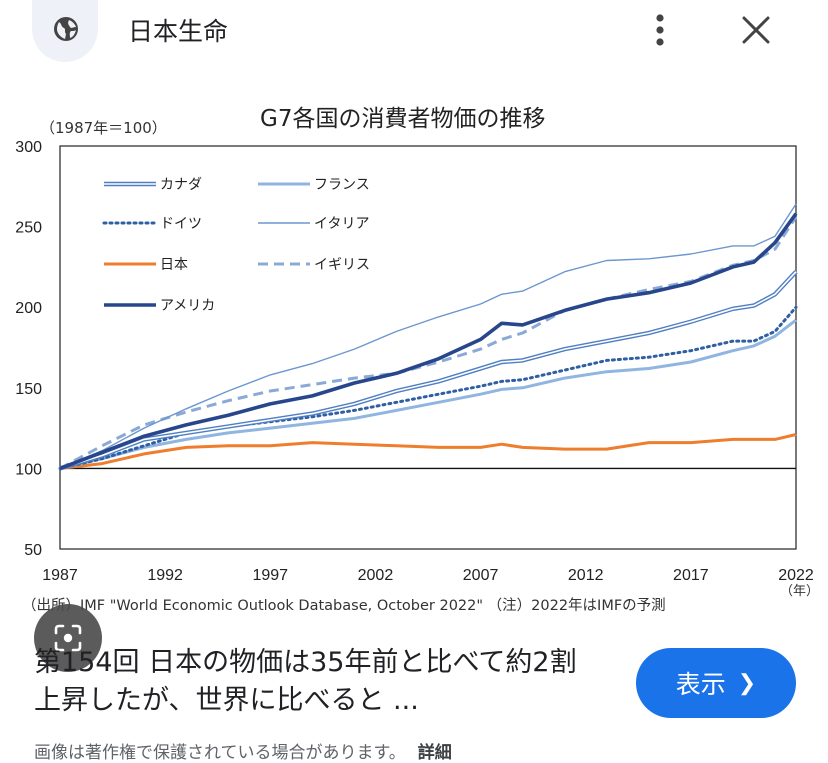  Describe the element at coordinates (178, 31) in the screenshot. I see `site-name: 日本生命` at that location.